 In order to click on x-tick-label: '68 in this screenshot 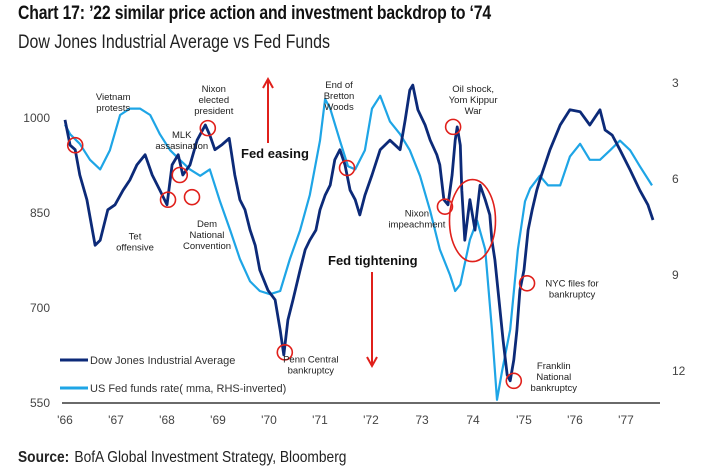, I will do `click(167, 420)`.